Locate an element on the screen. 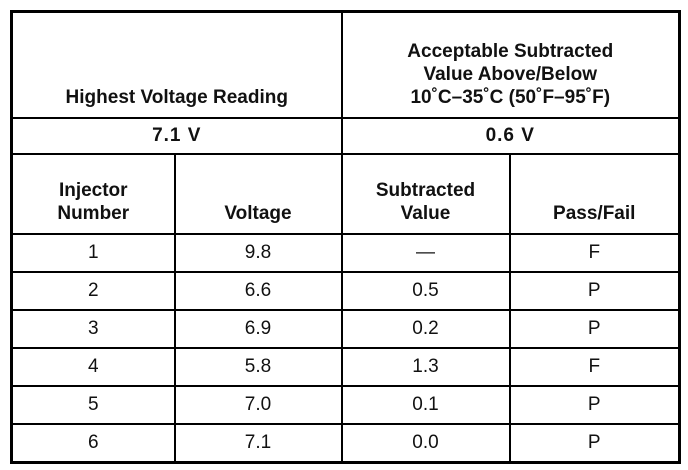 The width and height of the screenshot is (688, 470). data-cell: 1 is located at coordinates (93, 253).